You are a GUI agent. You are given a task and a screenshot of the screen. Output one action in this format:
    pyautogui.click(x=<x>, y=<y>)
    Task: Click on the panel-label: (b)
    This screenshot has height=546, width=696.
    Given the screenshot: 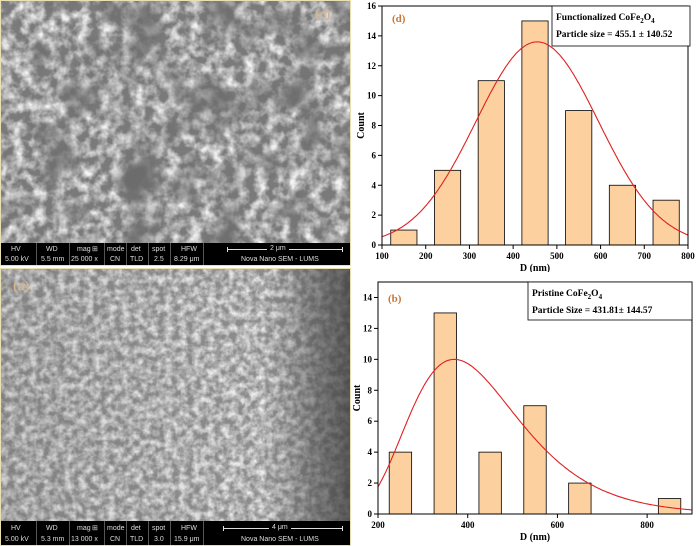 What is the action you would take?
    pyautogui.click(x=395, y=299)
    